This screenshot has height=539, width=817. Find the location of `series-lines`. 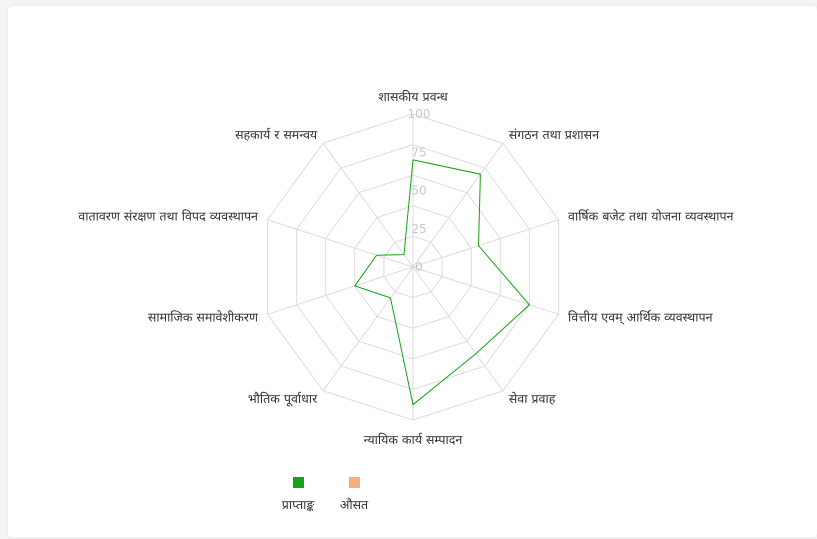

series-lines is located at coordinates (442, 282).